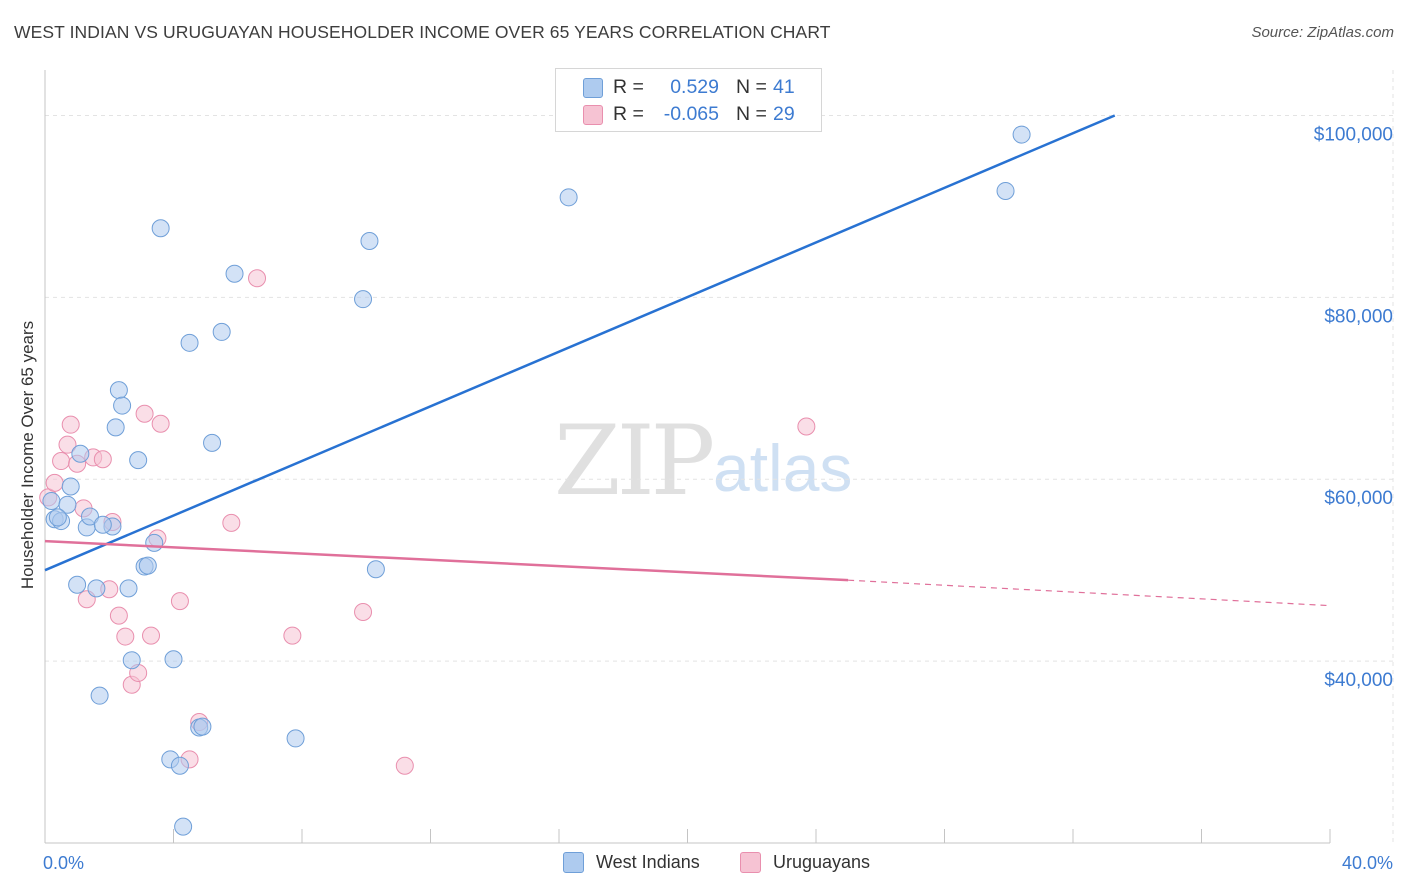 The width and height of the screenshot is (1406, 892). I want to click on uruguayan-trendline-extension, so click(1089, 593).